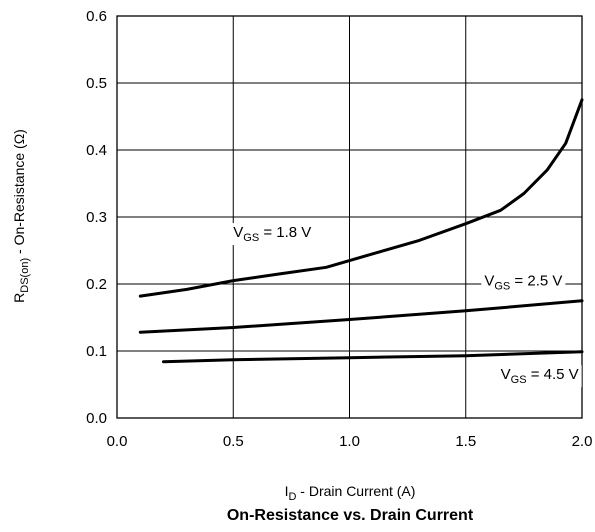  I want to click on x-tick-labels: 0.0 0.5 1.0 1.5 2.0, so click(350, 441).